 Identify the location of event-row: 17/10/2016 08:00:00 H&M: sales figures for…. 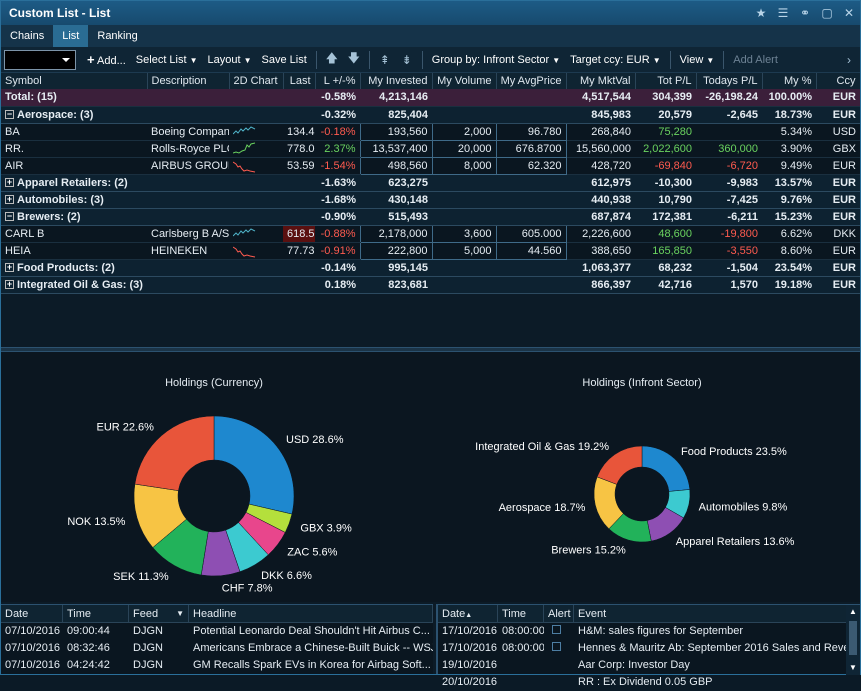
(649, 631).